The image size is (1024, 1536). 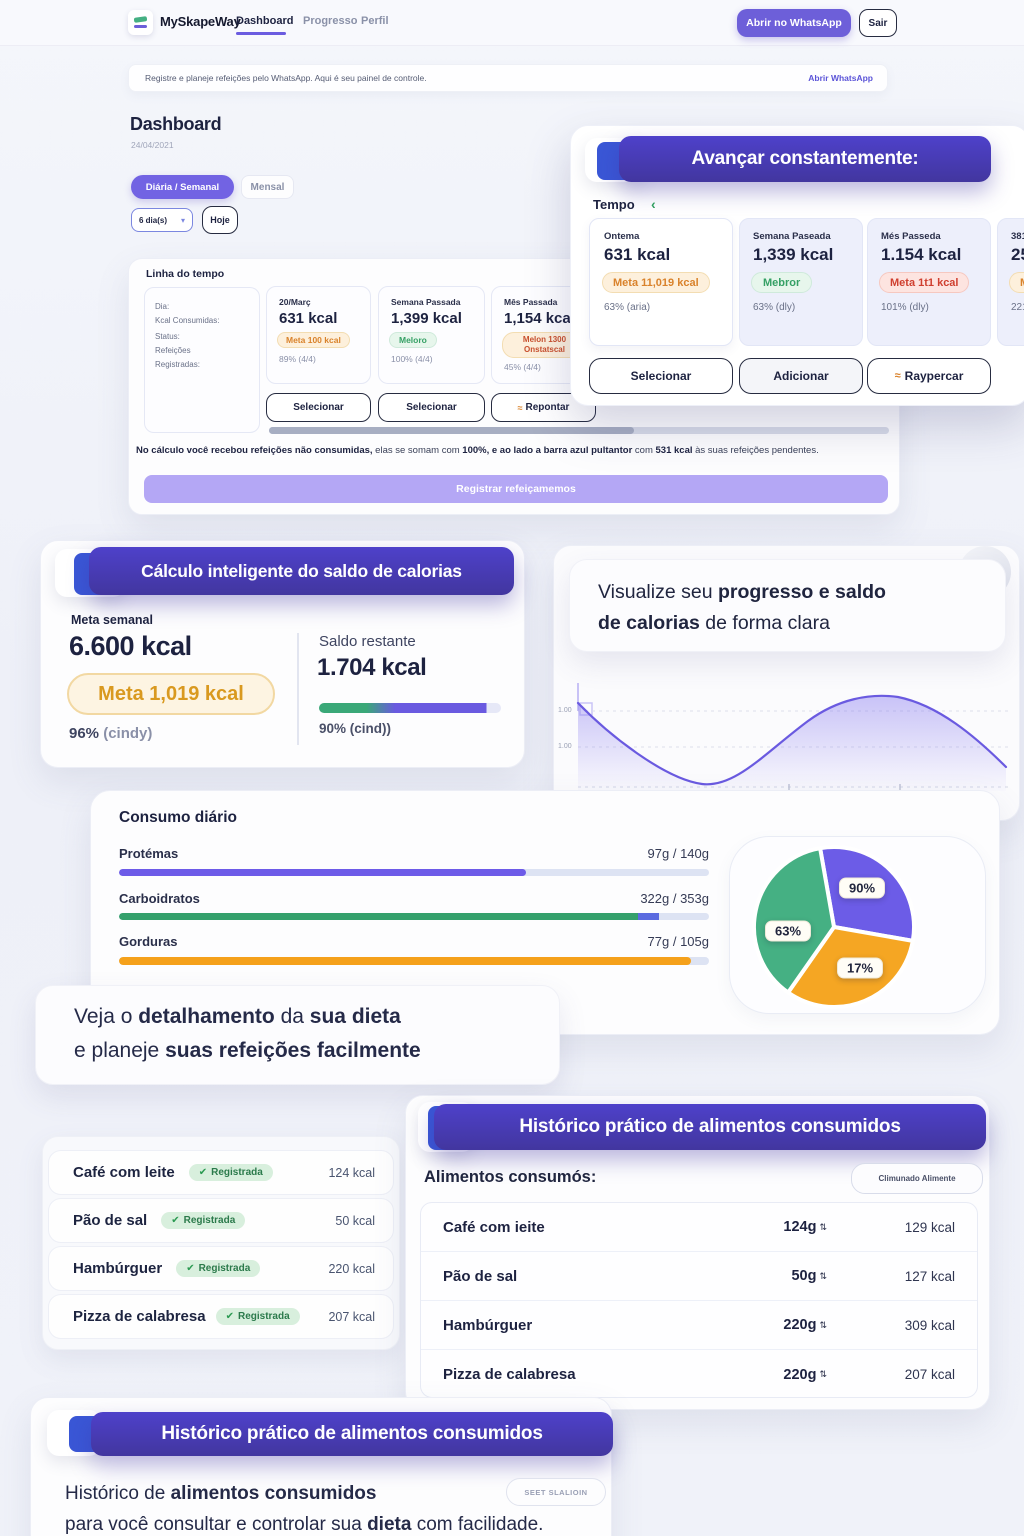 I want to click on popup-add-button: Adicionar, so click(x=801, y=376).